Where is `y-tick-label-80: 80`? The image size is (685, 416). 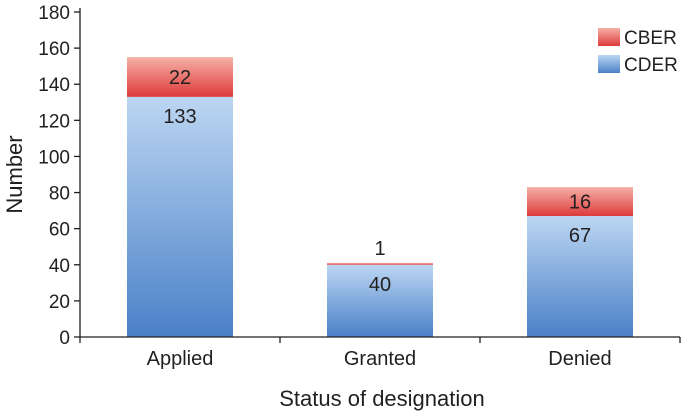 y-tick-label-80: 80 is located at coordinates (59, 194).